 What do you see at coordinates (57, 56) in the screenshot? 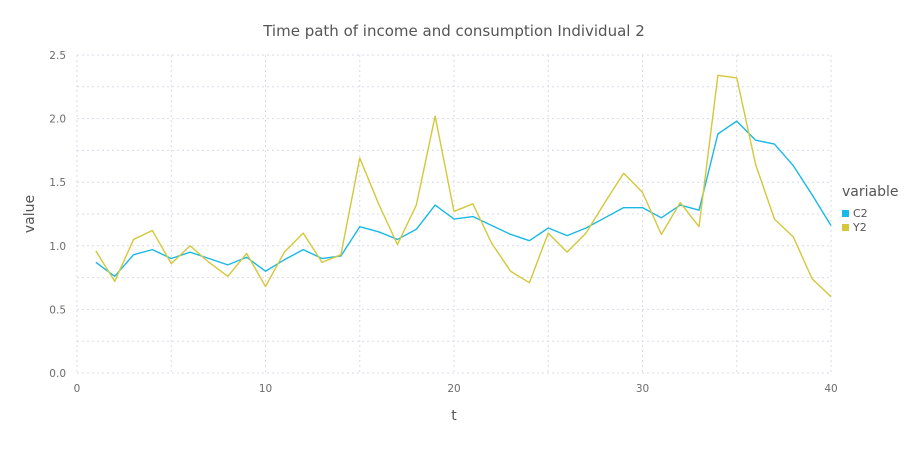
I see `y-tick-label: 2.5` at bounding box center [57, 56].